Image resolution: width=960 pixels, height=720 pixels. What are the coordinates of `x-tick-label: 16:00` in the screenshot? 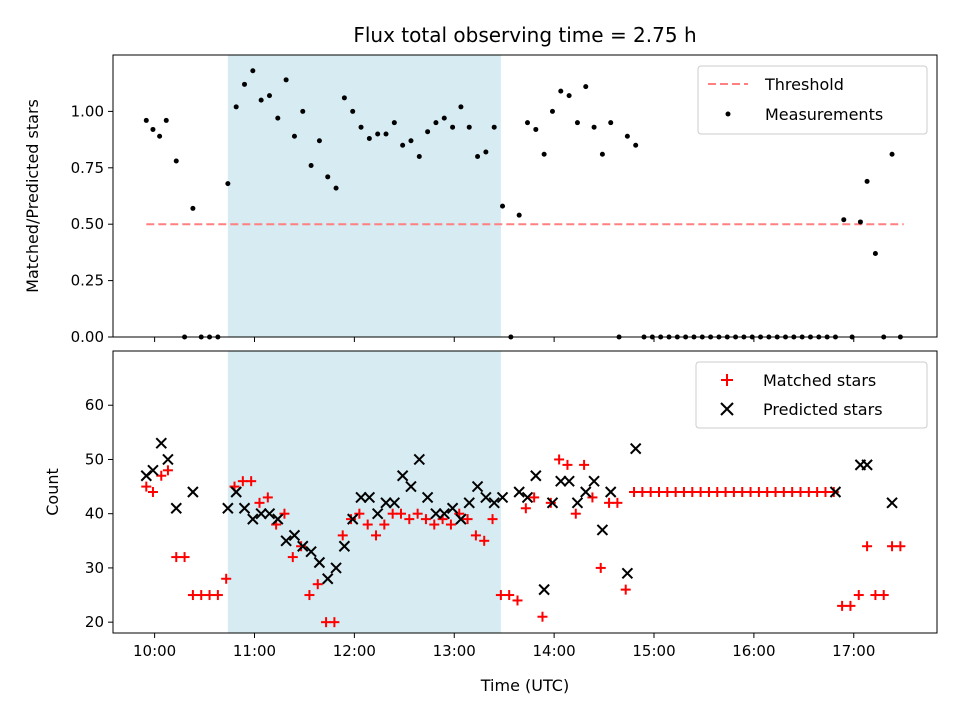 It's located at (753, 651).